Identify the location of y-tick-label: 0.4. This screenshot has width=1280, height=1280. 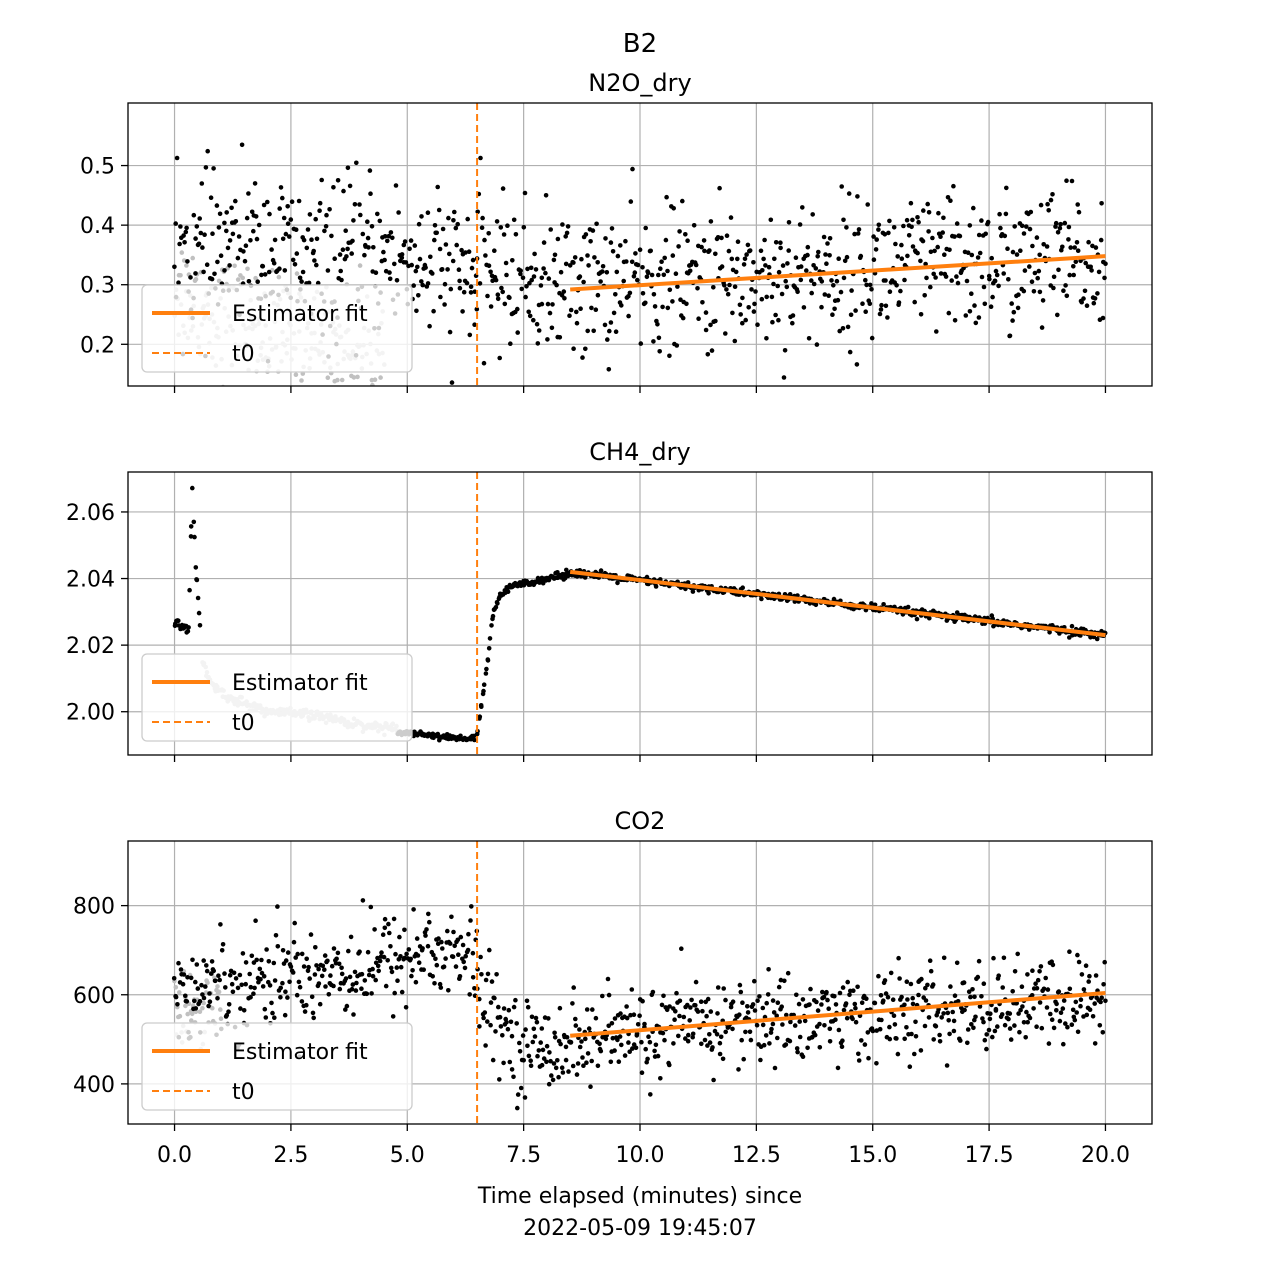
(97, 226).